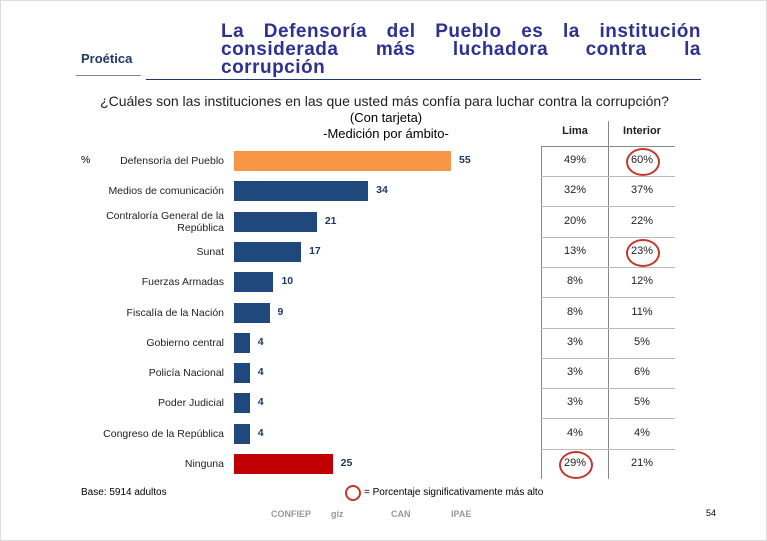 Image resolution: width=767 pixels, height=541 pixels. I want to click on subtitle: (Con tarjeta), so click(386, 117).